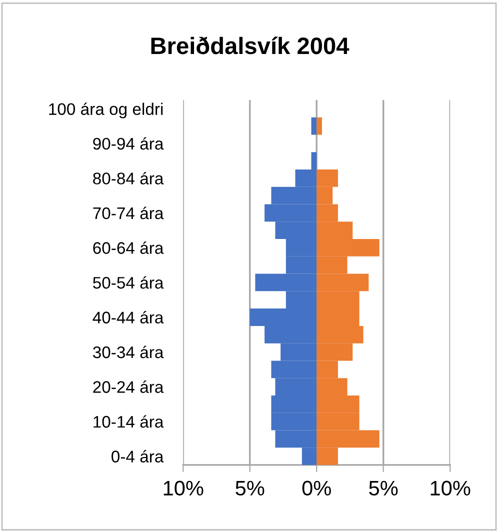 The image size is (499, 532). What do you see at coordinates (128, 178) in the screenshot?
I see `y-tick-label: 80-84 ára` at bounding box center [128, 178].